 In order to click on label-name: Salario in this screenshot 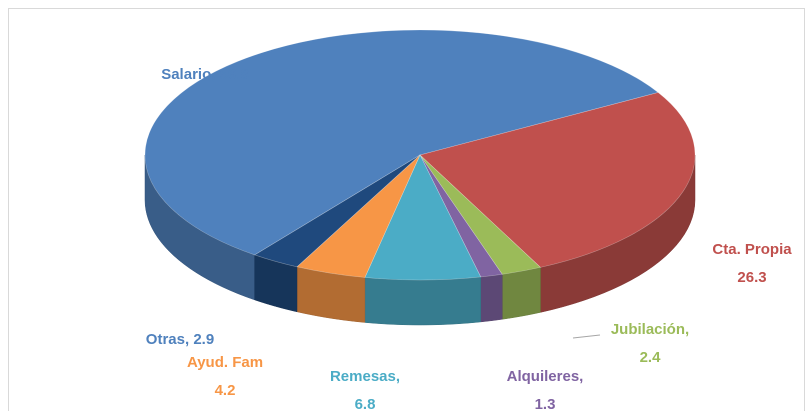, I will do `click(190, 74)`.